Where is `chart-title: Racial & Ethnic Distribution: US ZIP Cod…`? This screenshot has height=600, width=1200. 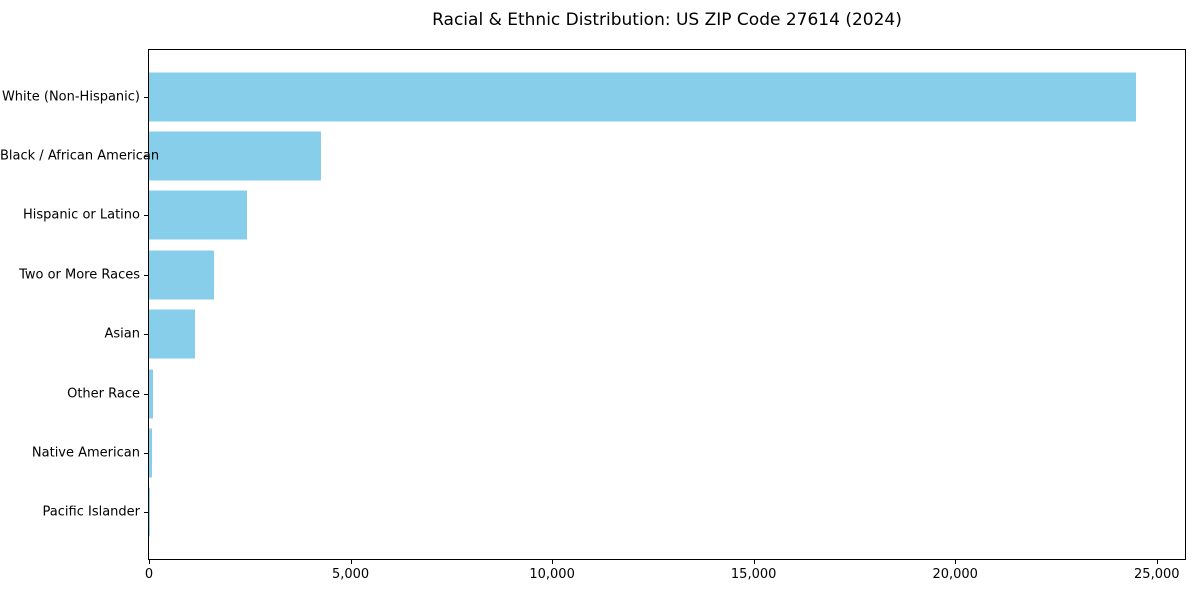
chart-title: Racial & Ethnic Distribution: US ZIP Cod… is located at coordinates (667, 20).